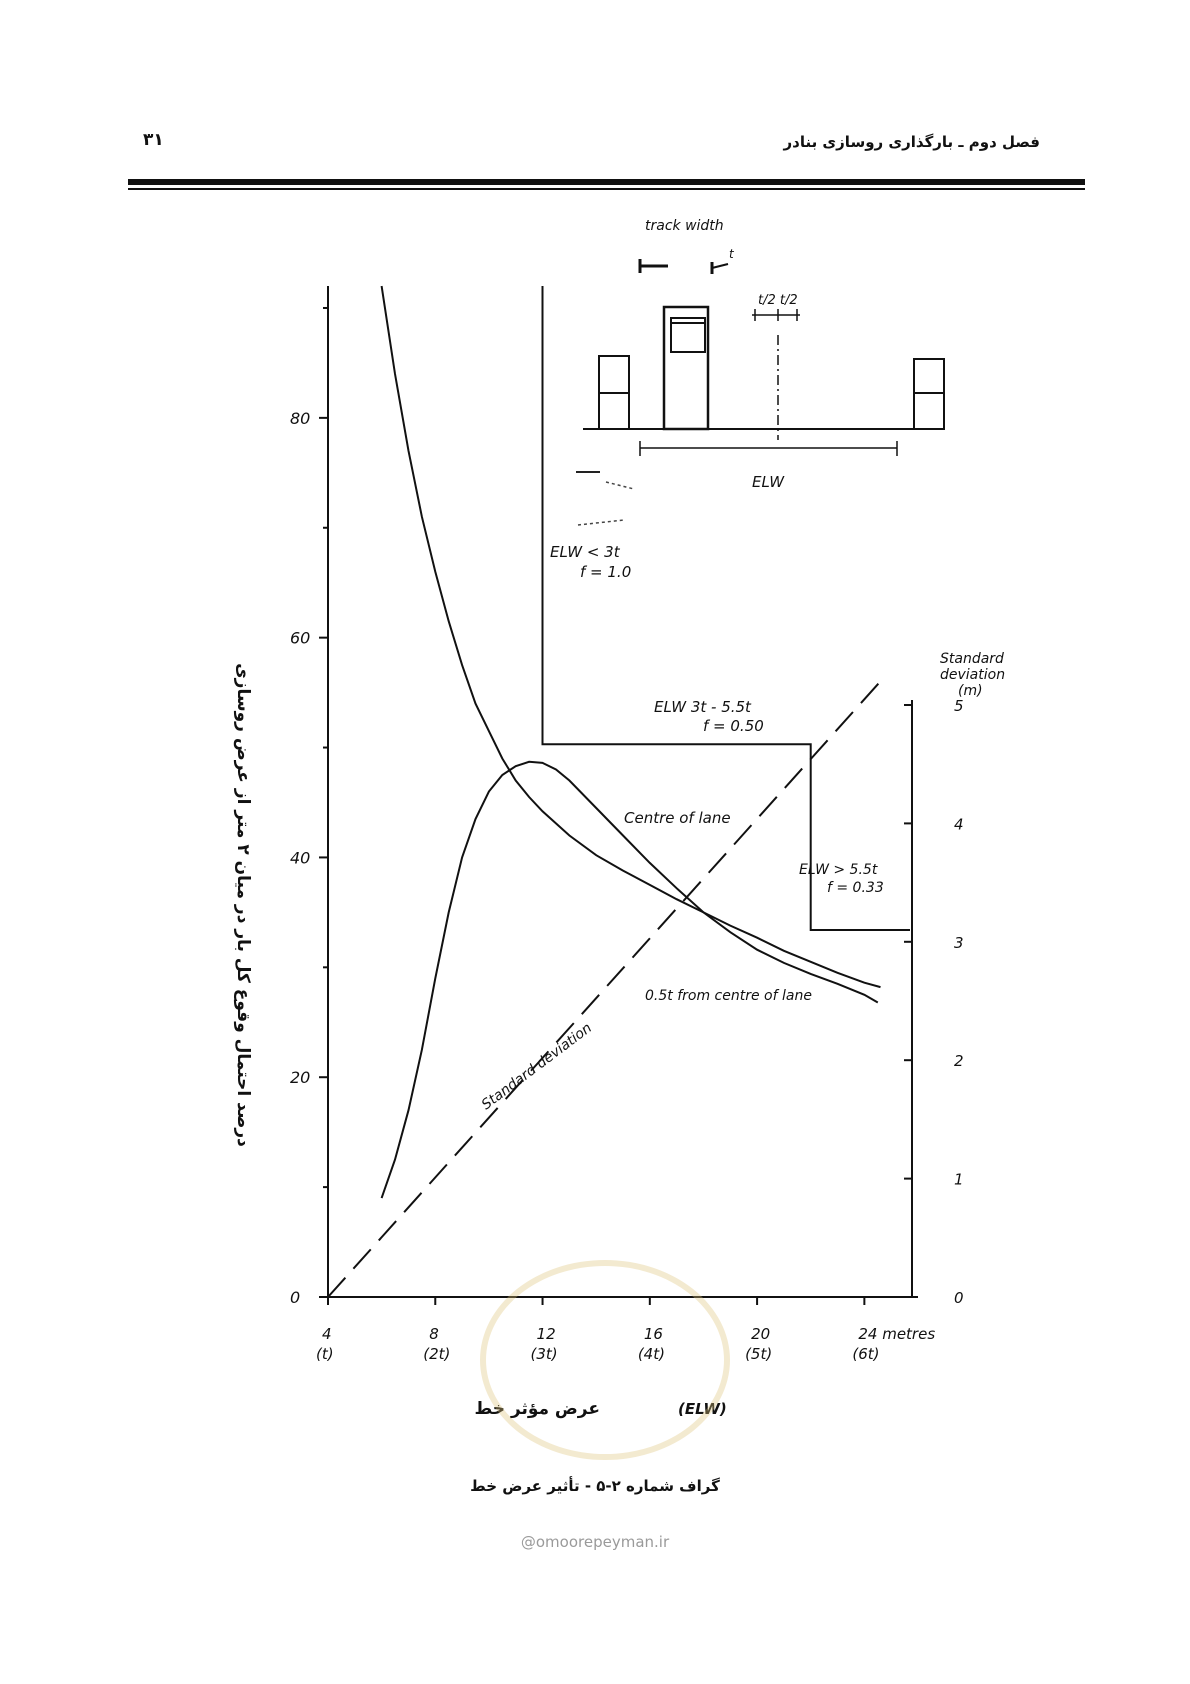 This screenshot has width=1190, height=1684. Describe the element at coordinates (959, 706) in the screenshot. I see `y2-tick-label: 5` at that location.